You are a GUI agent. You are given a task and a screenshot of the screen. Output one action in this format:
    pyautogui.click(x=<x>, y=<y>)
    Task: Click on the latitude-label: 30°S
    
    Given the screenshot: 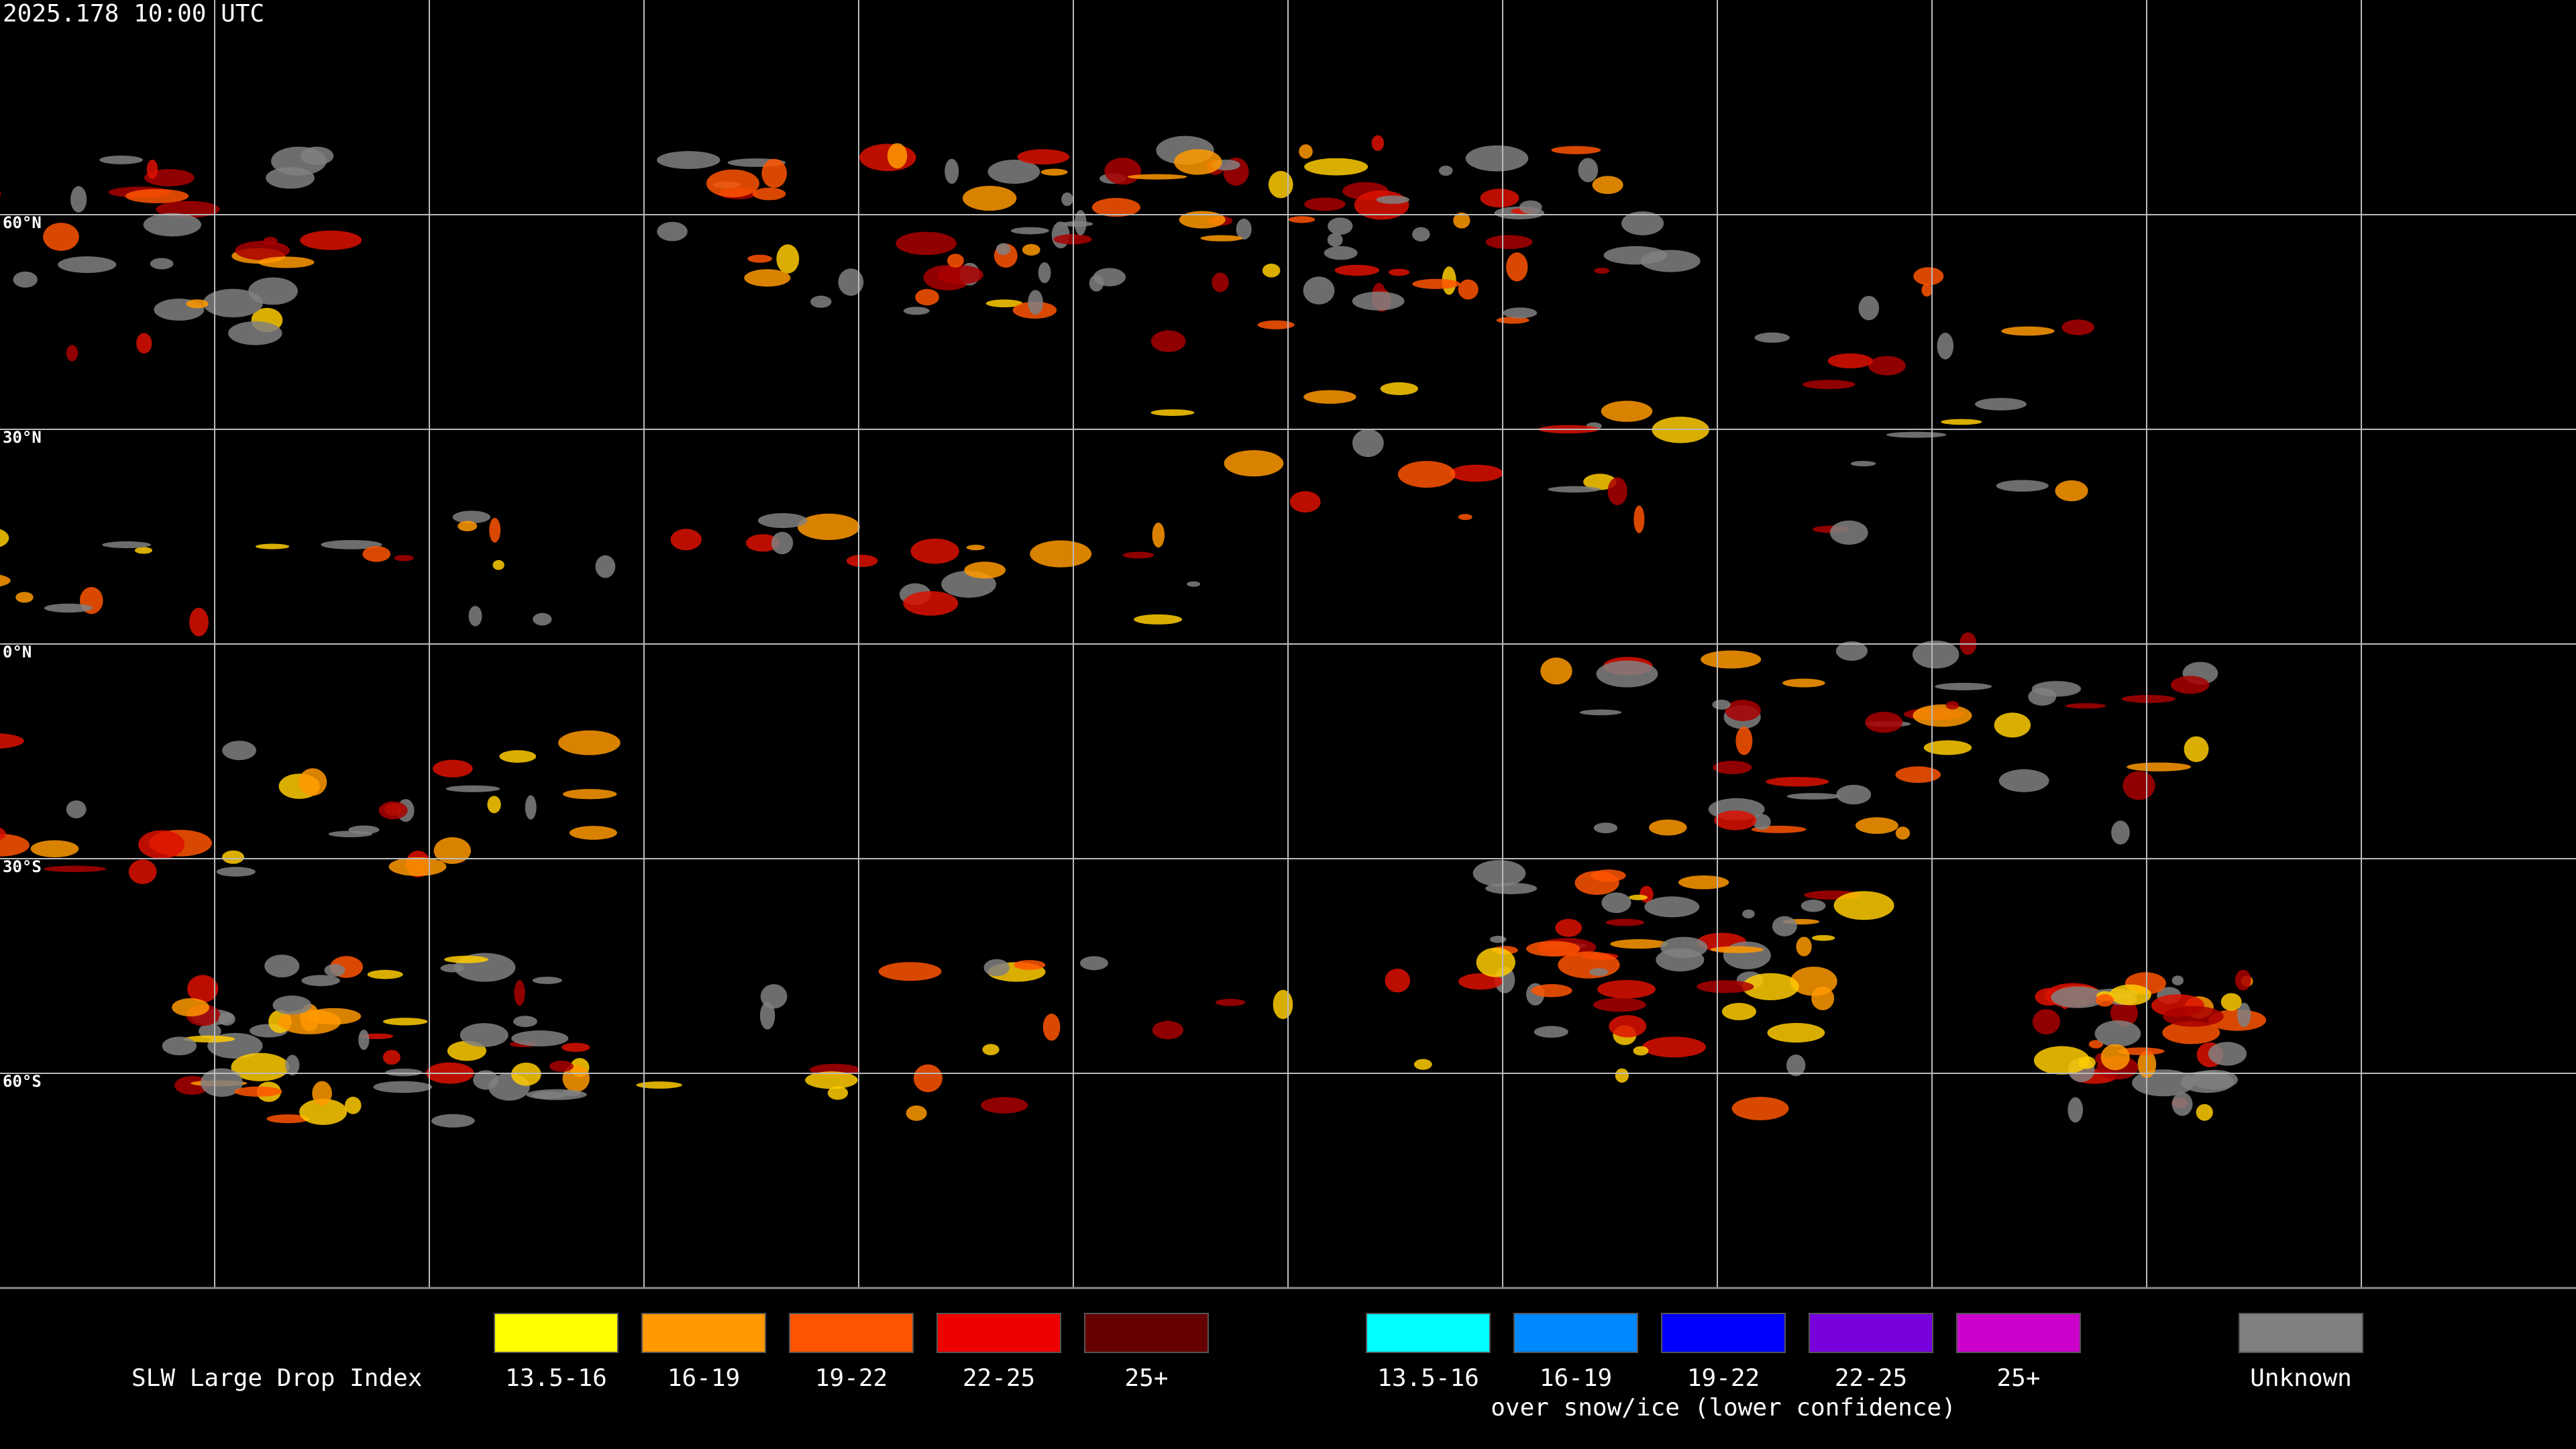 What is the action you would take?
    pyautogui.click(x=22, y=866)
    